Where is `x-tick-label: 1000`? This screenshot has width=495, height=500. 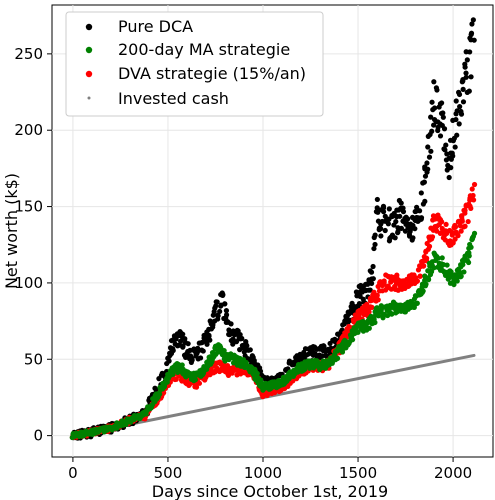 x-tick-label: 1000 is located at coordinates (263, 473).